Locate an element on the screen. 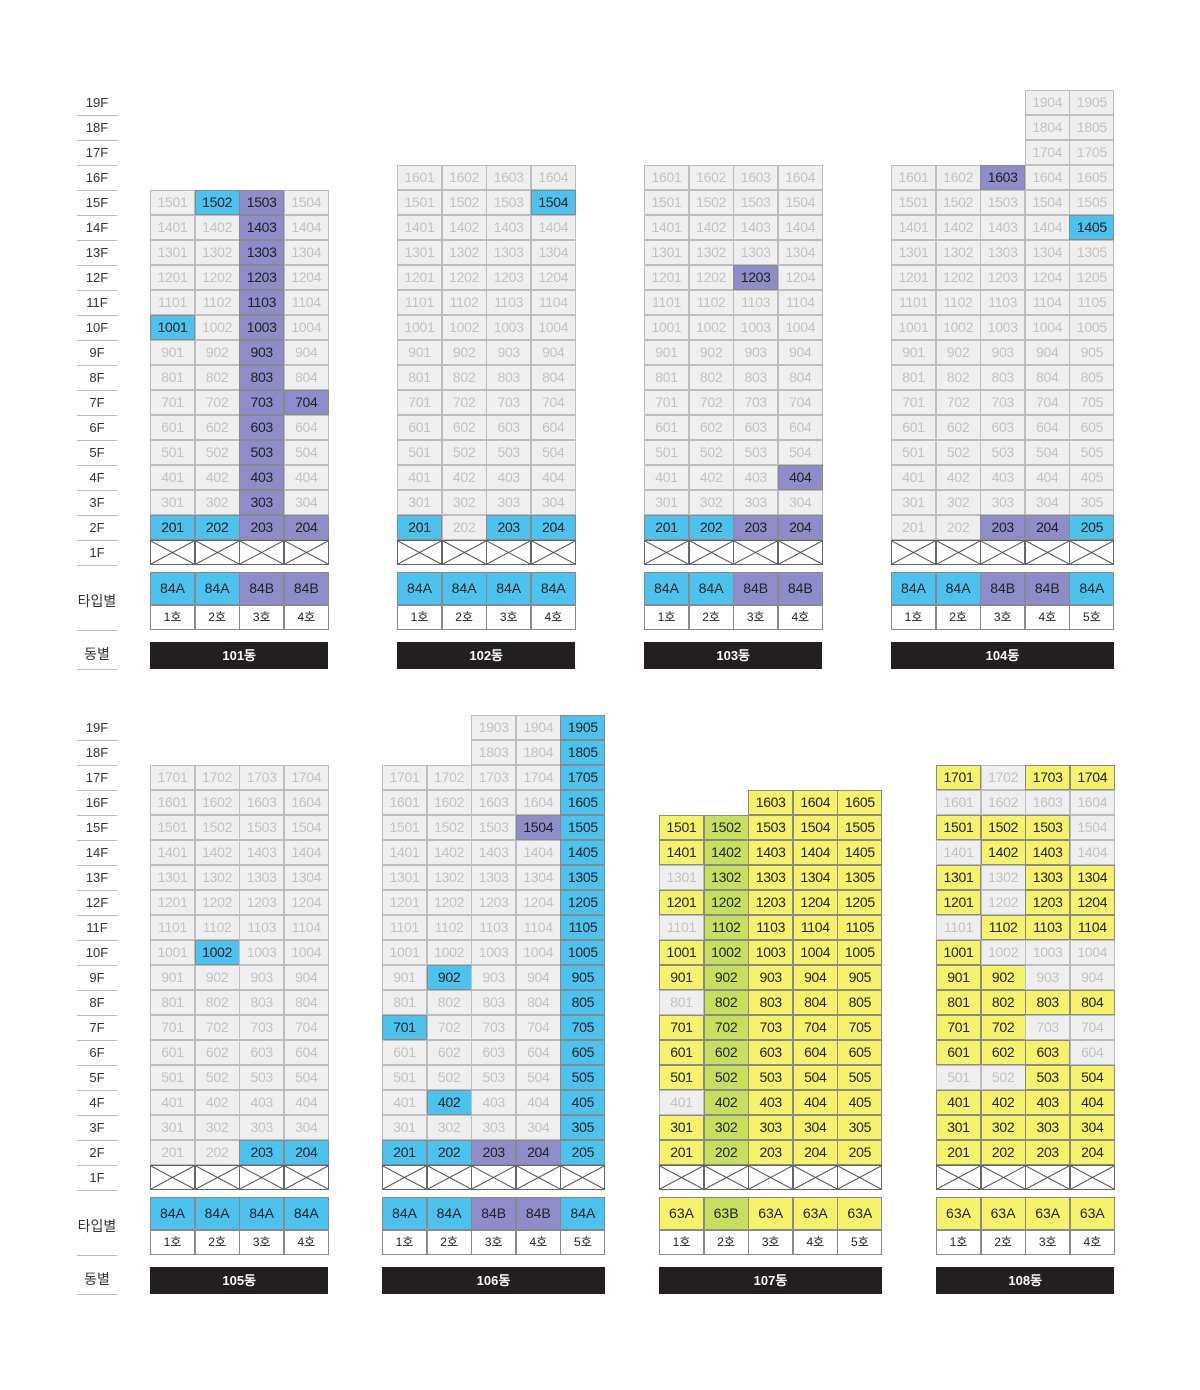 This screenshot has width=1200, height=1390. floor-label: 10F is located at coordinates (97, 328).